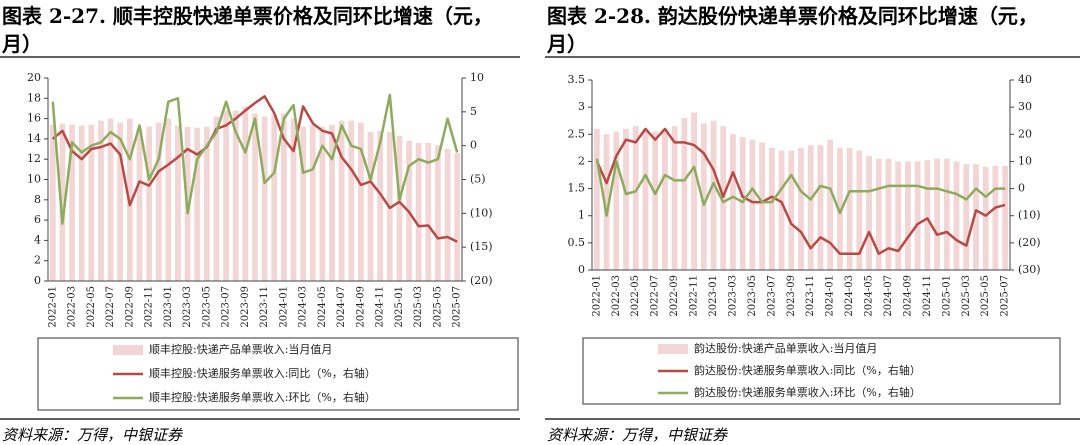 The width and height of the screenshot is (1080, 445). Describe the element at coordinates (264, 307) in the screenshot. I see `x-tick-label: 2023-11` at that location.